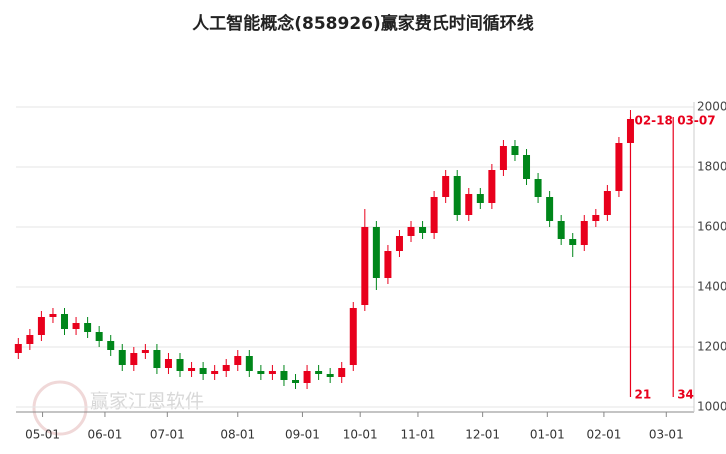 This screenshot has width=726, height=454. Describe the element at coordinates (302, 435) in the screenshot. I see `x-tick-label: 09-01` at that location.